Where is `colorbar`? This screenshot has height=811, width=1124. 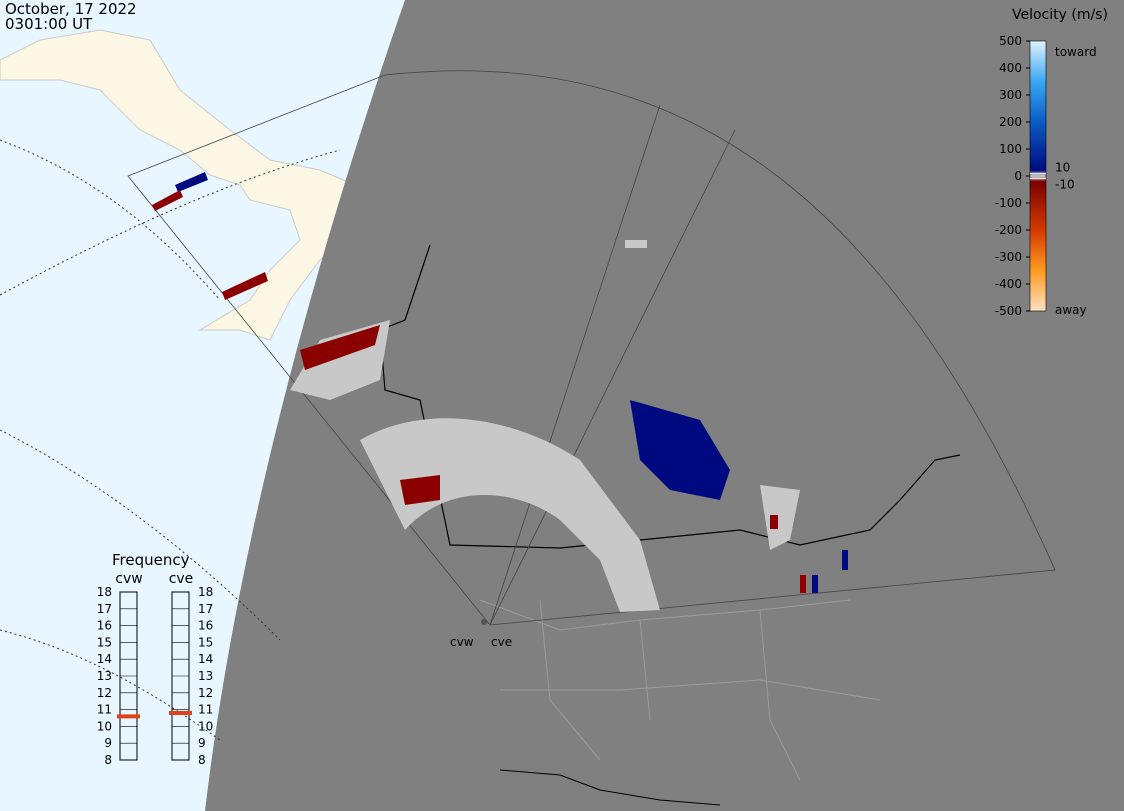
colorbar is located at coordinates (1038, 176).